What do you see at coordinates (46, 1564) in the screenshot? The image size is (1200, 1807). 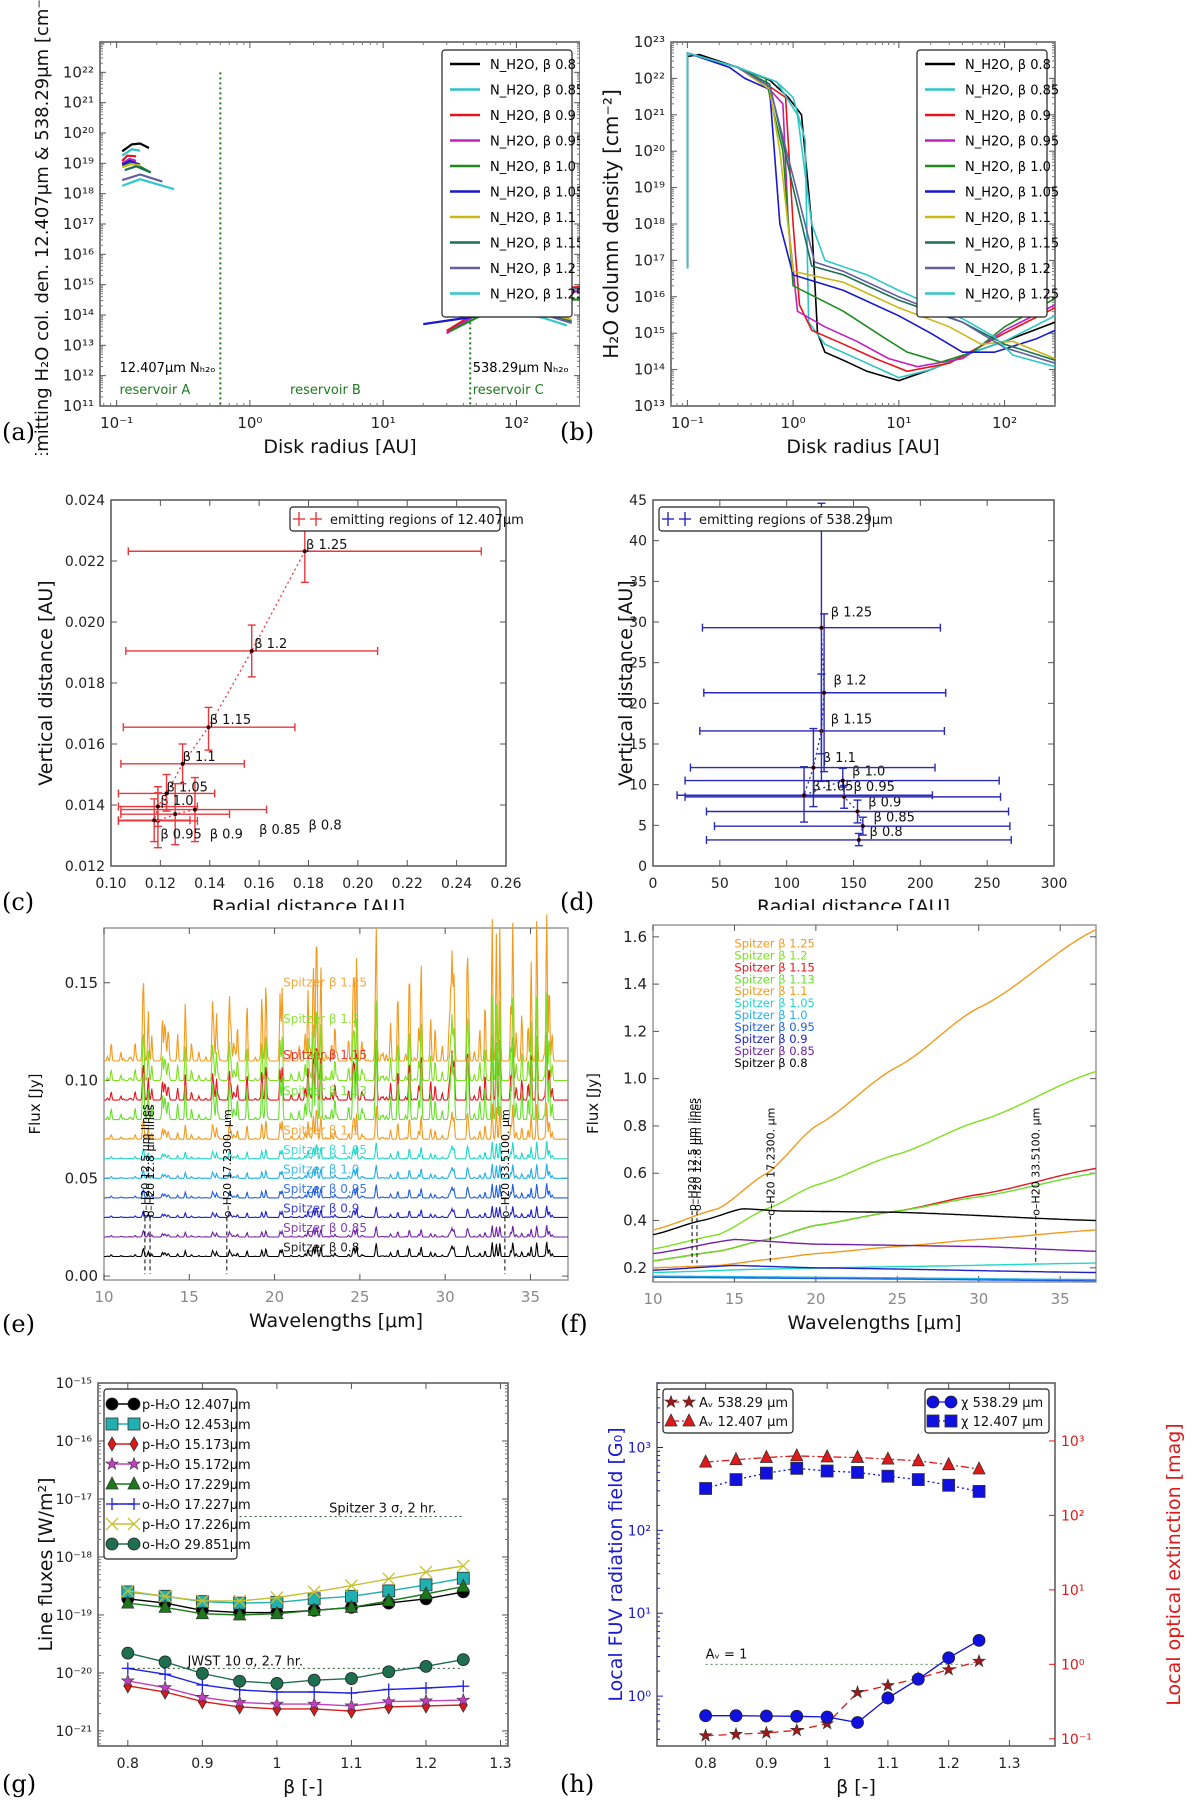 I see `y-axis-label: Line fluxes [W/m²]` at bounding box center [46, 1564].